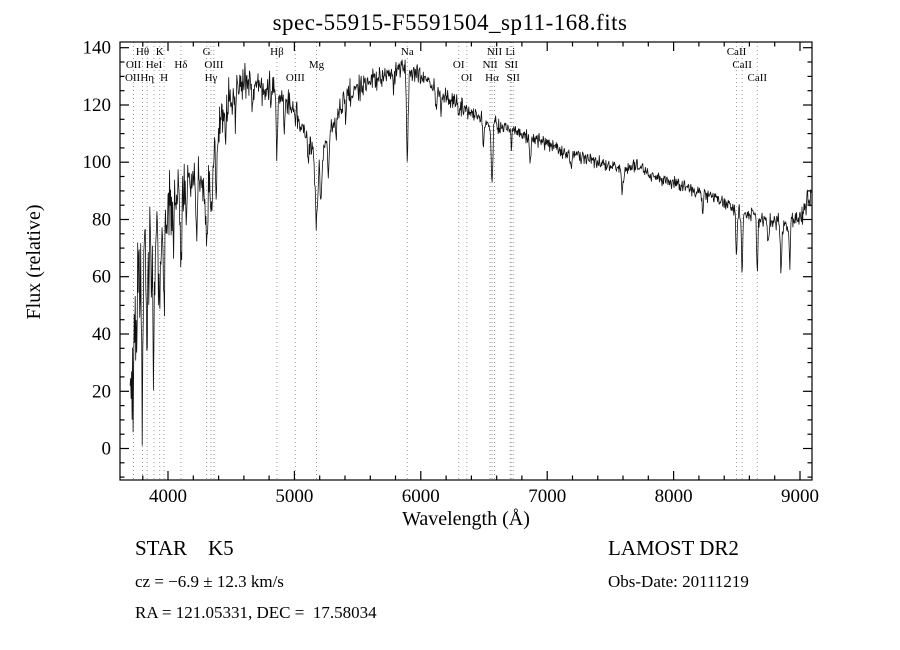 Image resolution: width=900 pixels, height=650 pixels. Describe the element at coordinates (147, 78) in the screenshot. I see `line-label-Hη: Hη` at that location.